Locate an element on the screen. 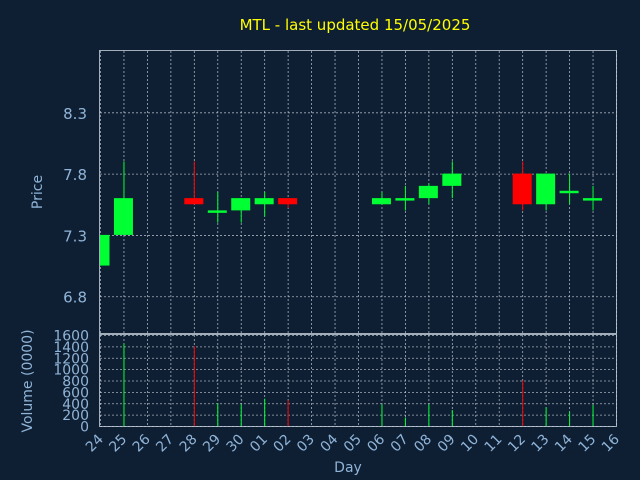 The width and height of the screenshot is (640, 480). x-tick-label: 27 is located at coordinates (165, 444).